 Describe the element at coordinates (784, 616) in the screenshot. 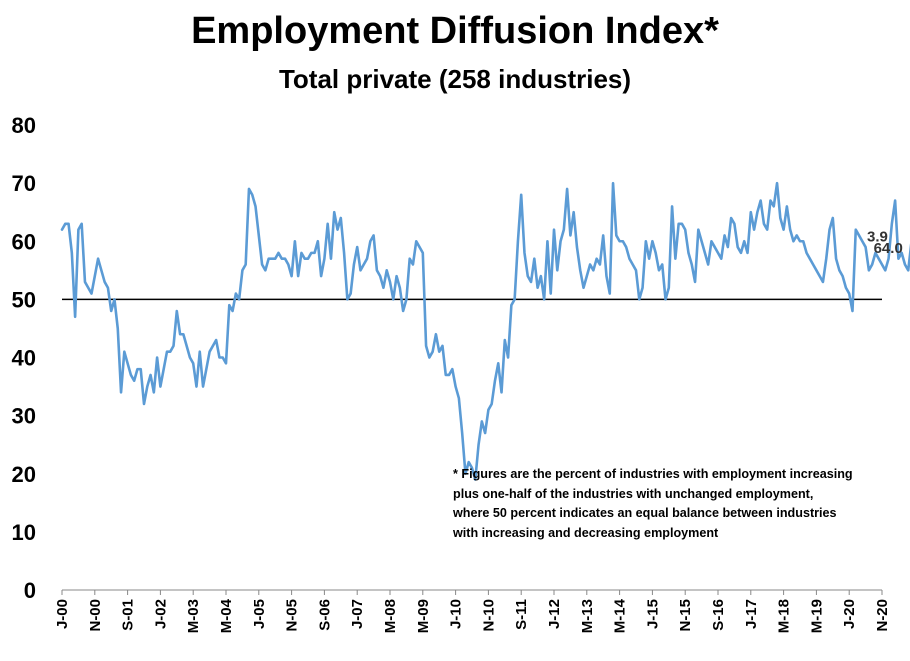

I see `x-tick-label: M-18` at that location.